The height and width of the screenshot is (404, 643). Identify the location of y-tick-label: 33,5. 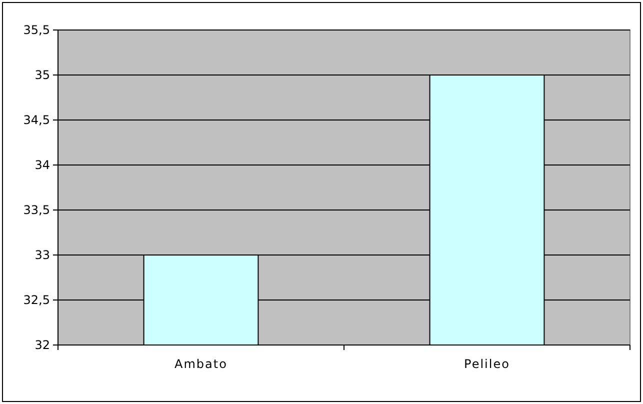
(36, 210).